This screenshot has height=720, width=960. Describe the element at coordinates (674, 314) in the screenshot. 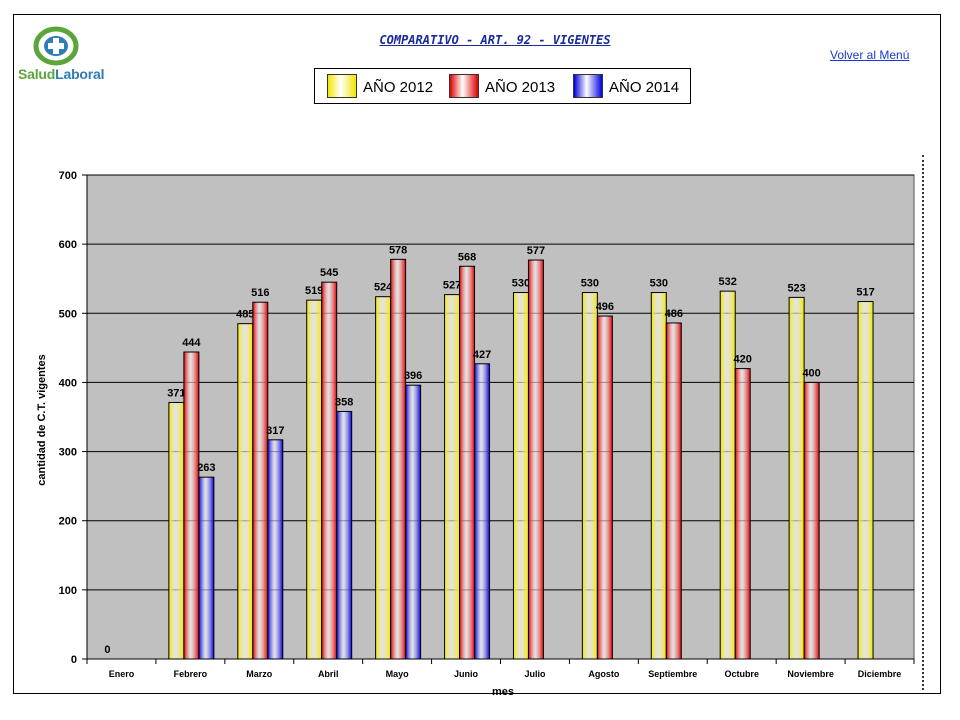

I see `data-label-a-o-2013-septiembre: 486` at that location.